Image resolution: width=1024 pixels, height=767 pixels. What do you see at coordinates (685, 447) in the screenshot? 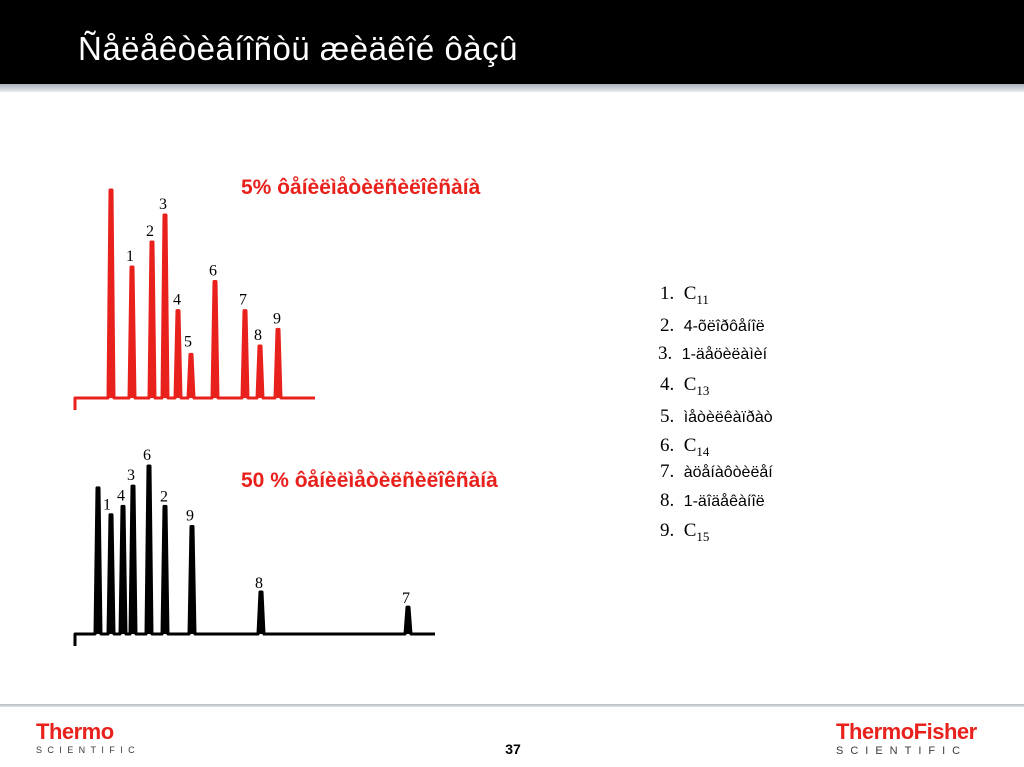
I see `legend-item-6: 6. C14` at bounding box center [685, 447].